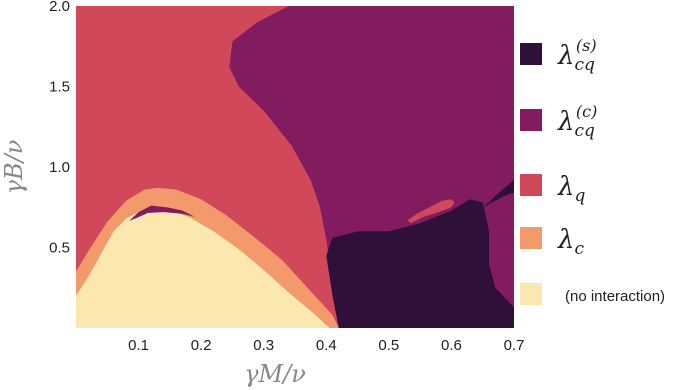 This screenshot has width=689, height=390. Describe the element at coordinates (504, 247) in the screenshot. I see `region-lambda-cq-c-inner` at that location.